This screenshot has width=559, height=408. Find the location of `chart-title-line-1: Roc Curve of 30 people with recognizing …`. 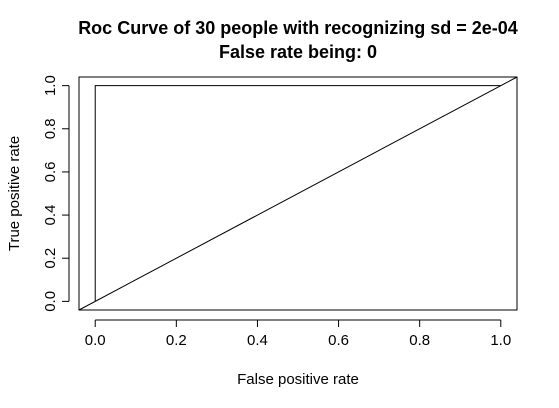

chart-title-line-1: Roc Curve of 30 people with recognizing … is located at coordinates (298, 28).